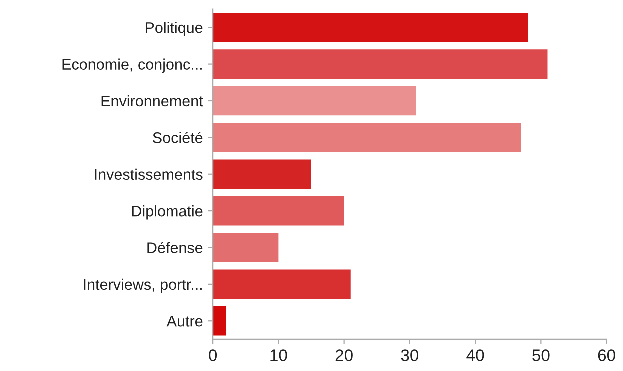 This screenshot has width=623, height=371. Describe the element at coordinates (149, 174) in the screenshot. I see `y-tick-label: Investissements` at that location.